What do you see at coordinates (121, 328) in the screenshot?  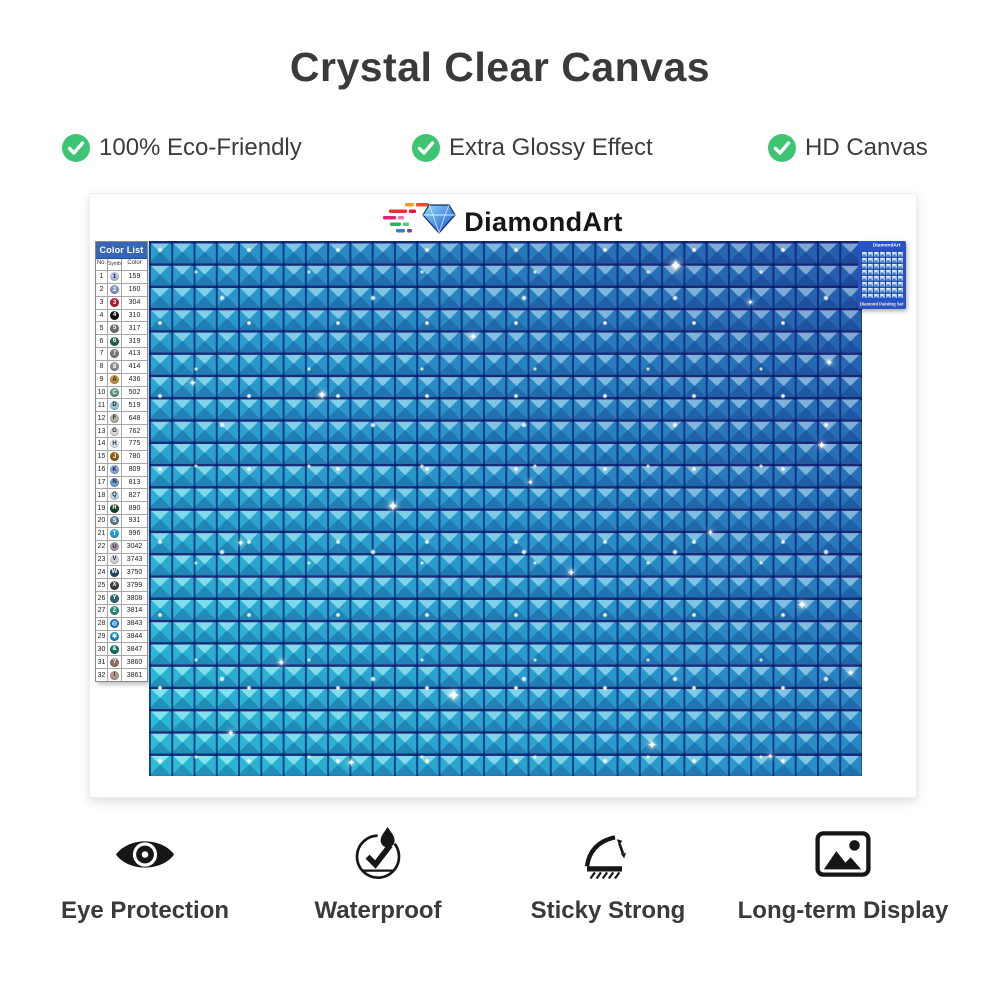 I see `color-list-row: 5 5 317` at bounding box center [121, 328].